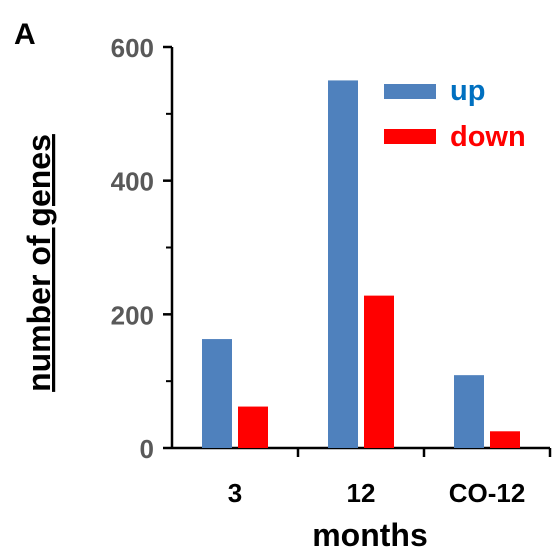 The height and width of the screenshot is (560, 560). I want to click on x-tick-label: CO-12, so click(487, 493).